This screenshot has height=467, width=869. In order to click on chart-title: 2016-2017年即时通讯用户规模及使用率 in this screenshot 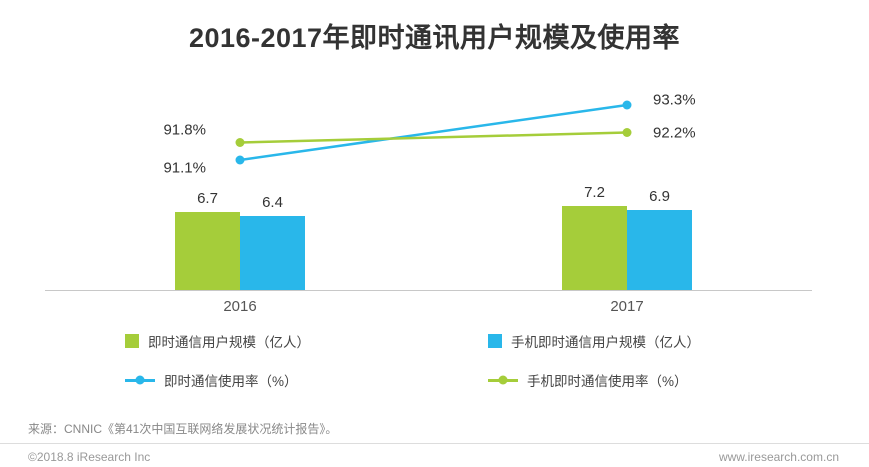, I will do `click(434, 38)`.